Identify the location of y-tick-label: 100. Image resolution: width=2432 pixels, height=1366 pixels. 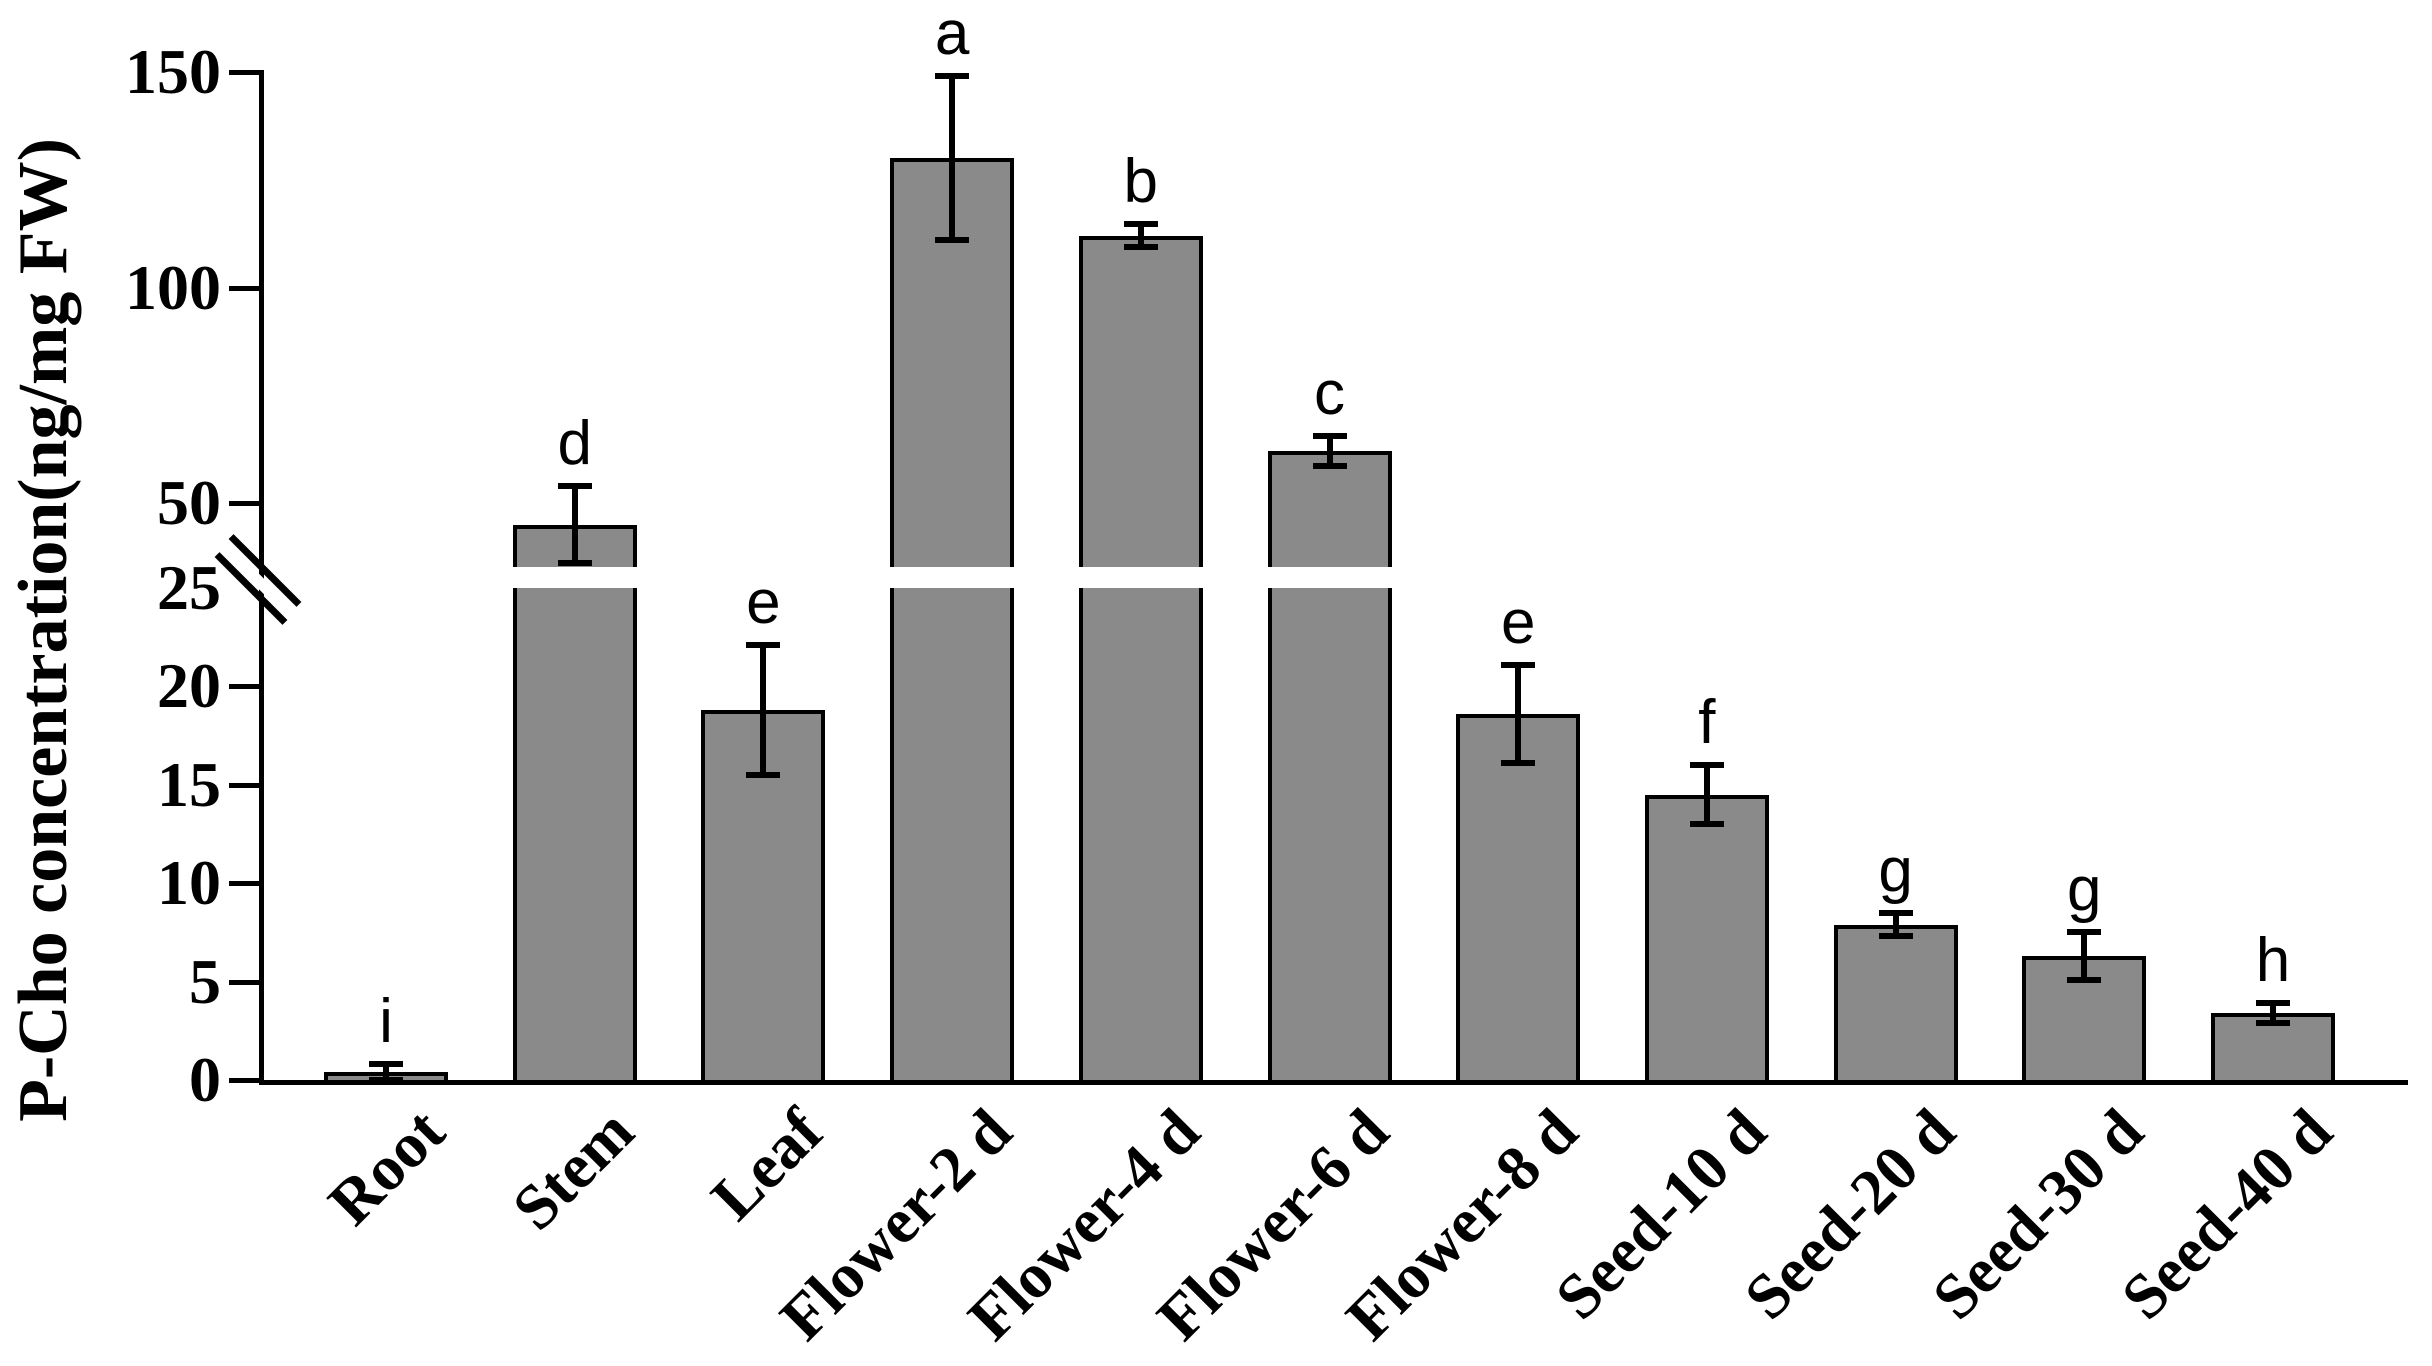
(173, 287).